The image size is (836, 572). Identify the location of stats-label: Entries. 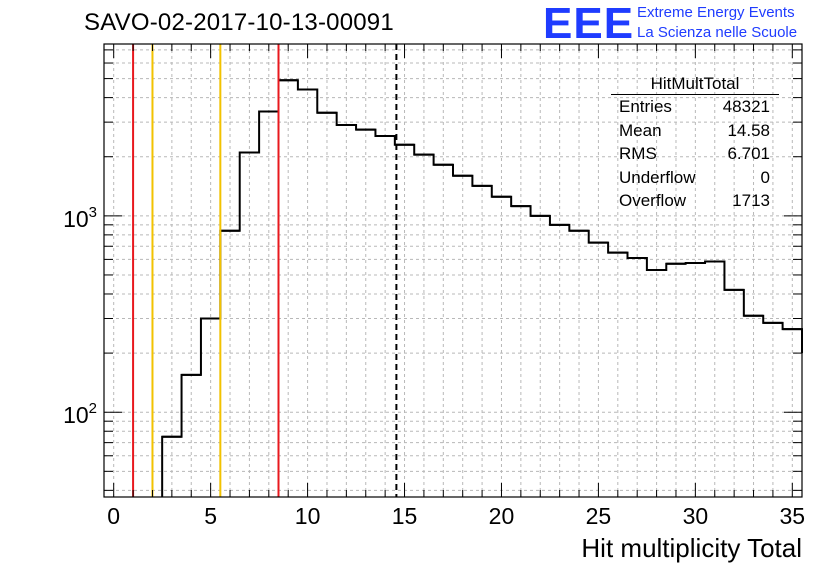
(645, 106).